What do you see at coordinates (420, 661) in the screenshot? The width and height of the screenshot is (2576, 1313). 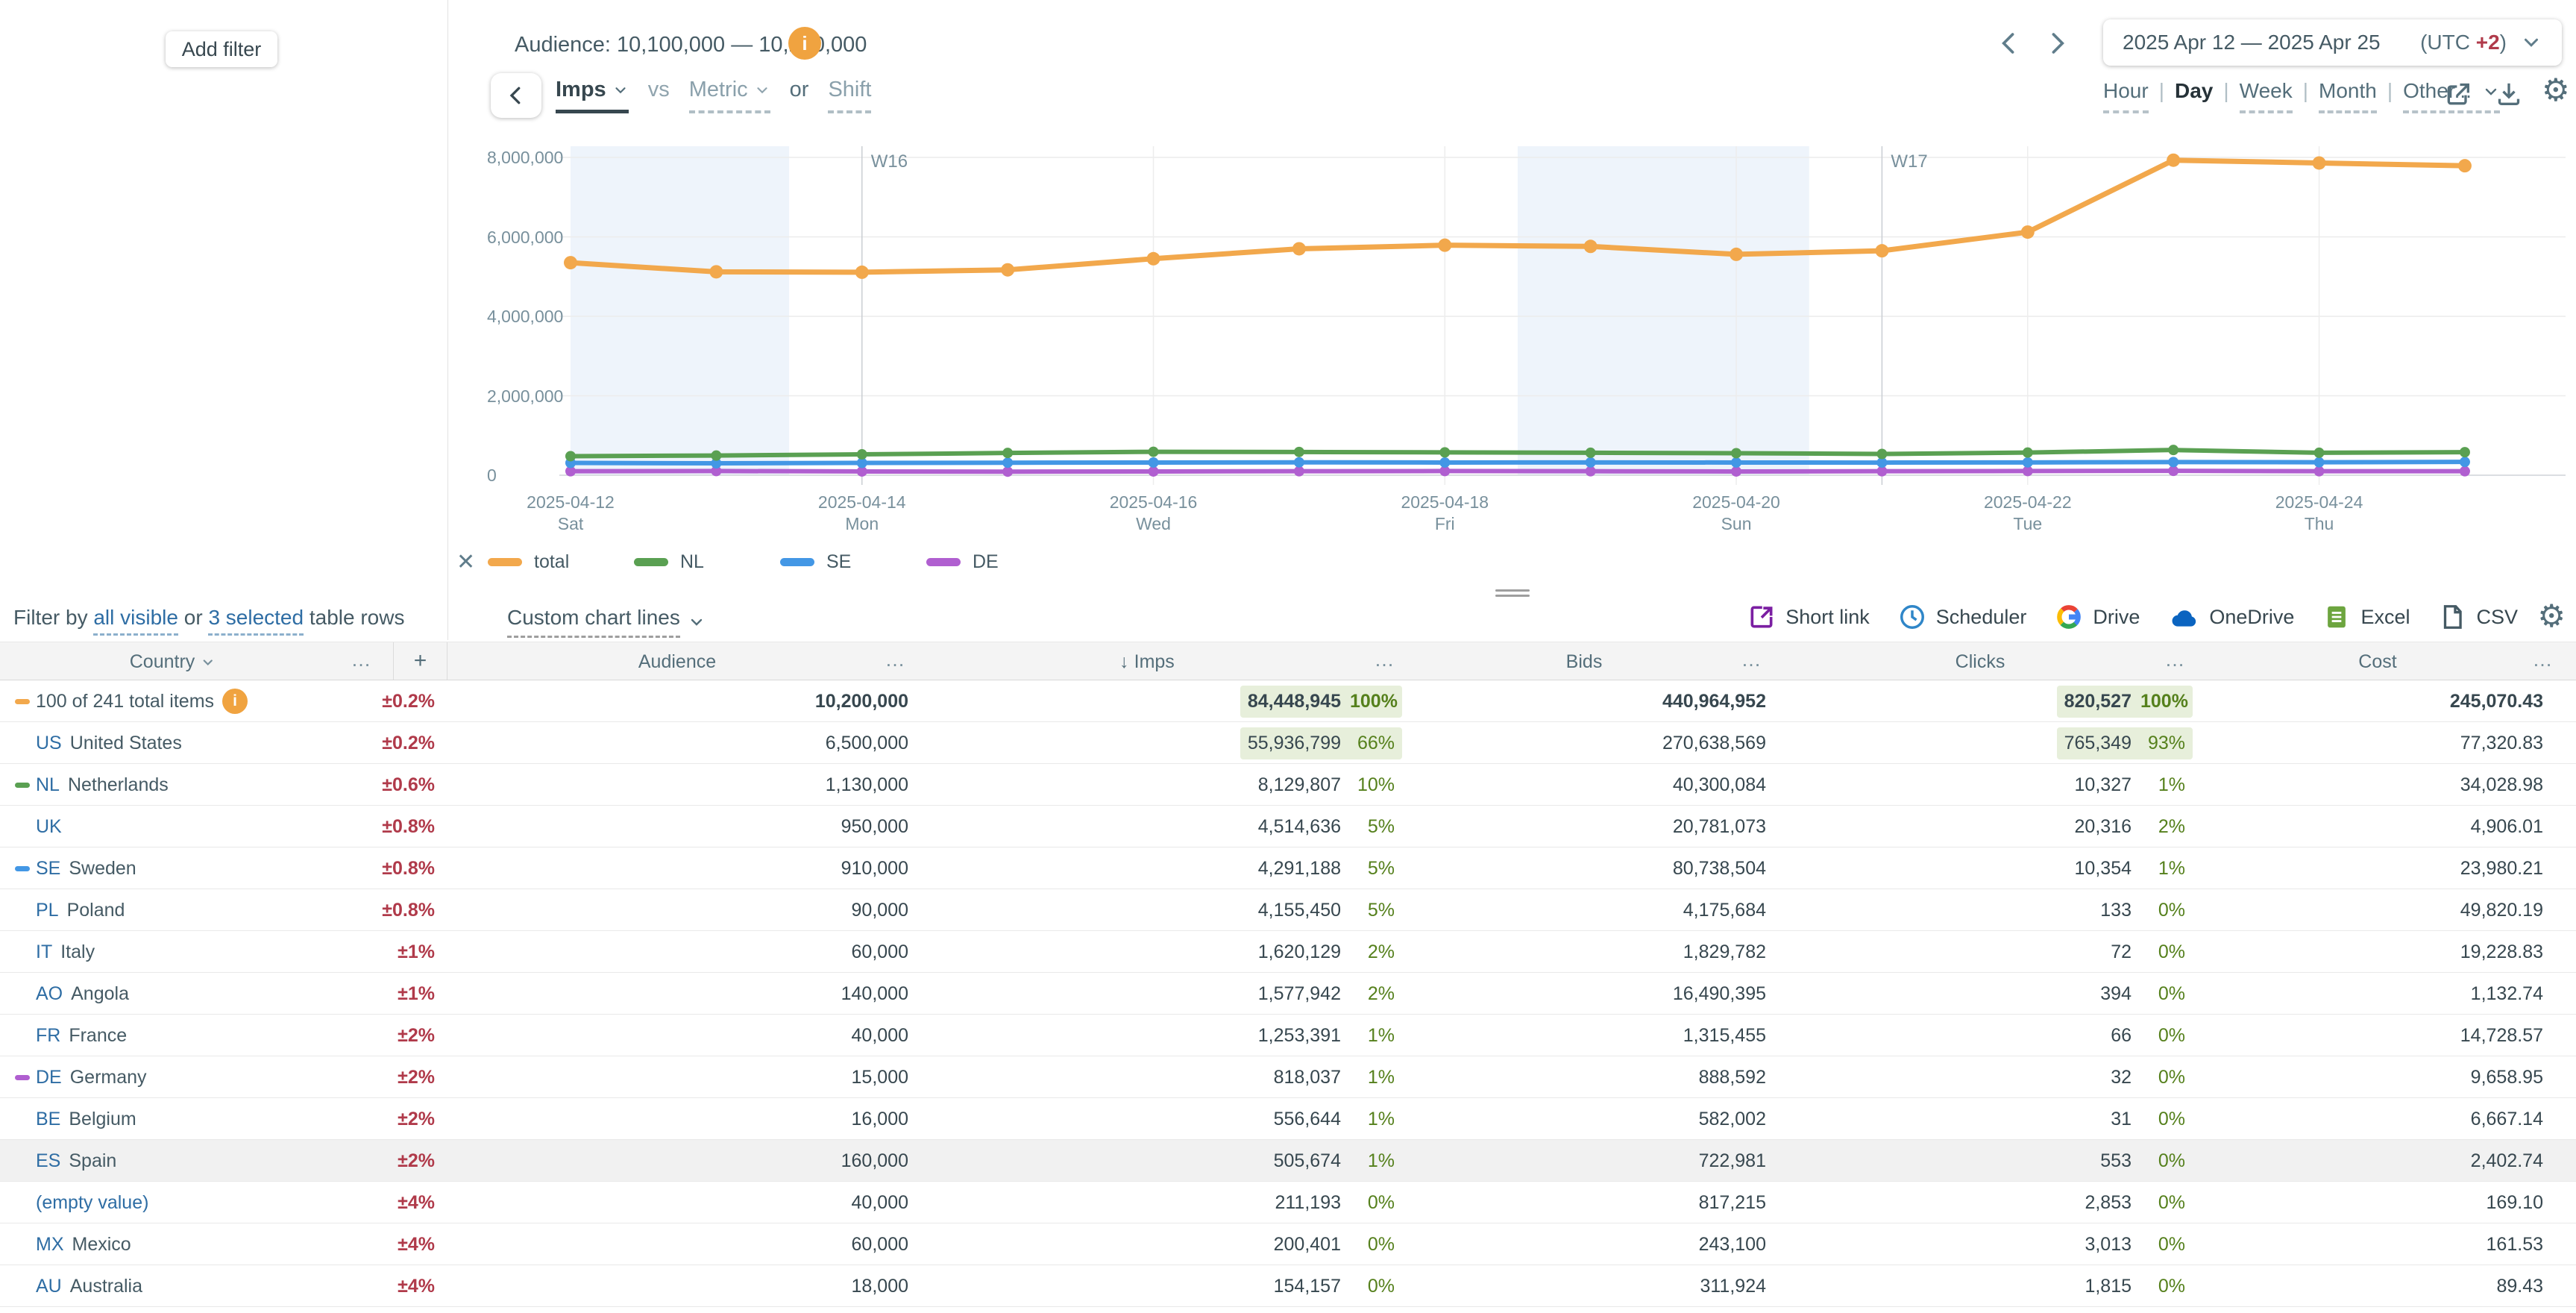 I see `add-column-button: +` at bounding box center [420, 661].